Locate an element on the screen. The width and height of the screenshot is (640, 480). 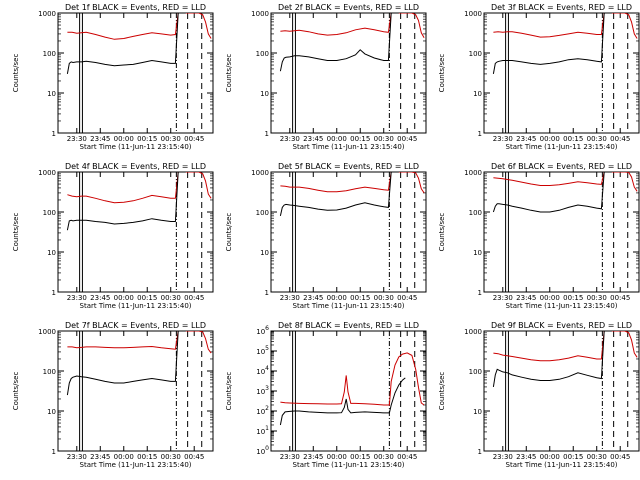
panel-9-ytick-label: 1000 is located at coordinates (473, 332).